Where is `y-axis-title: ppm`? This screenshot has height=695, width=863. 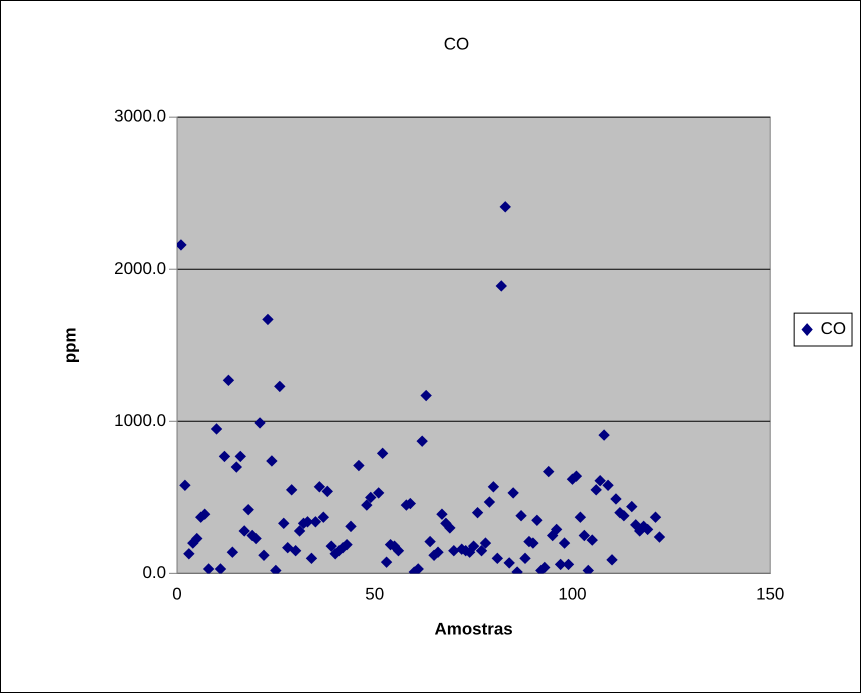 y-axis-title: ppm is located at coordinates (70, 345).